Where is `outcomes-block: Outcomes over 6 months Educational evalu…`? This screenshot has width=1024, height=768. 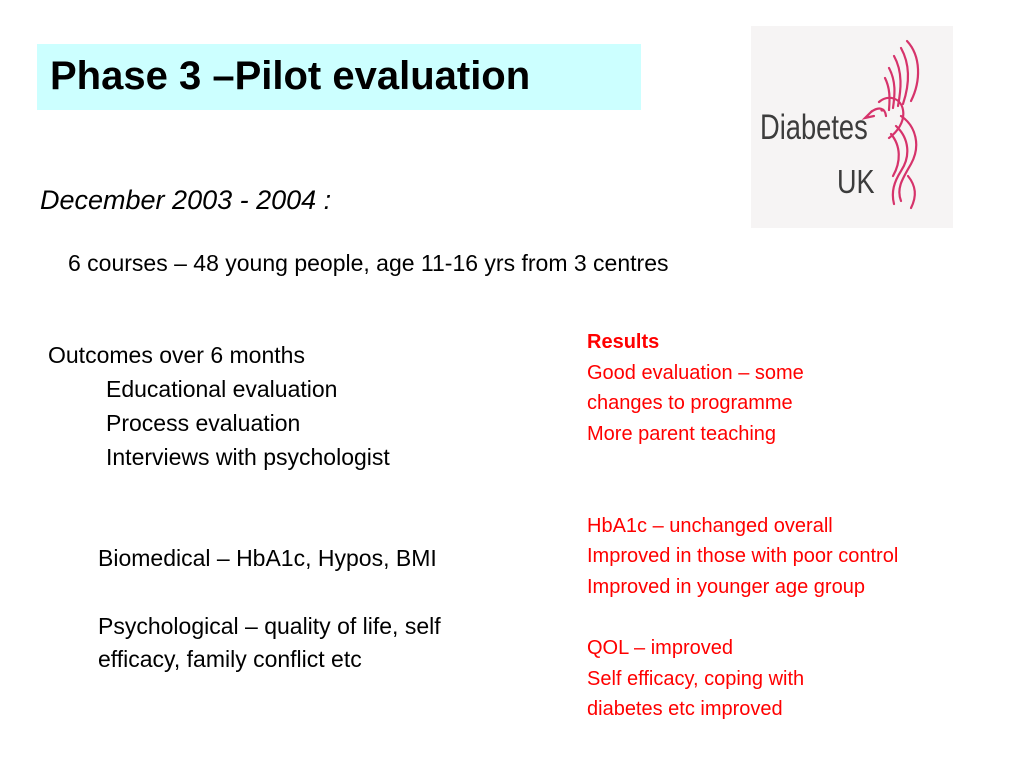
outcomes-block: Outcomes over 6 months Educational evalu… is located at coordinates (219, 406).